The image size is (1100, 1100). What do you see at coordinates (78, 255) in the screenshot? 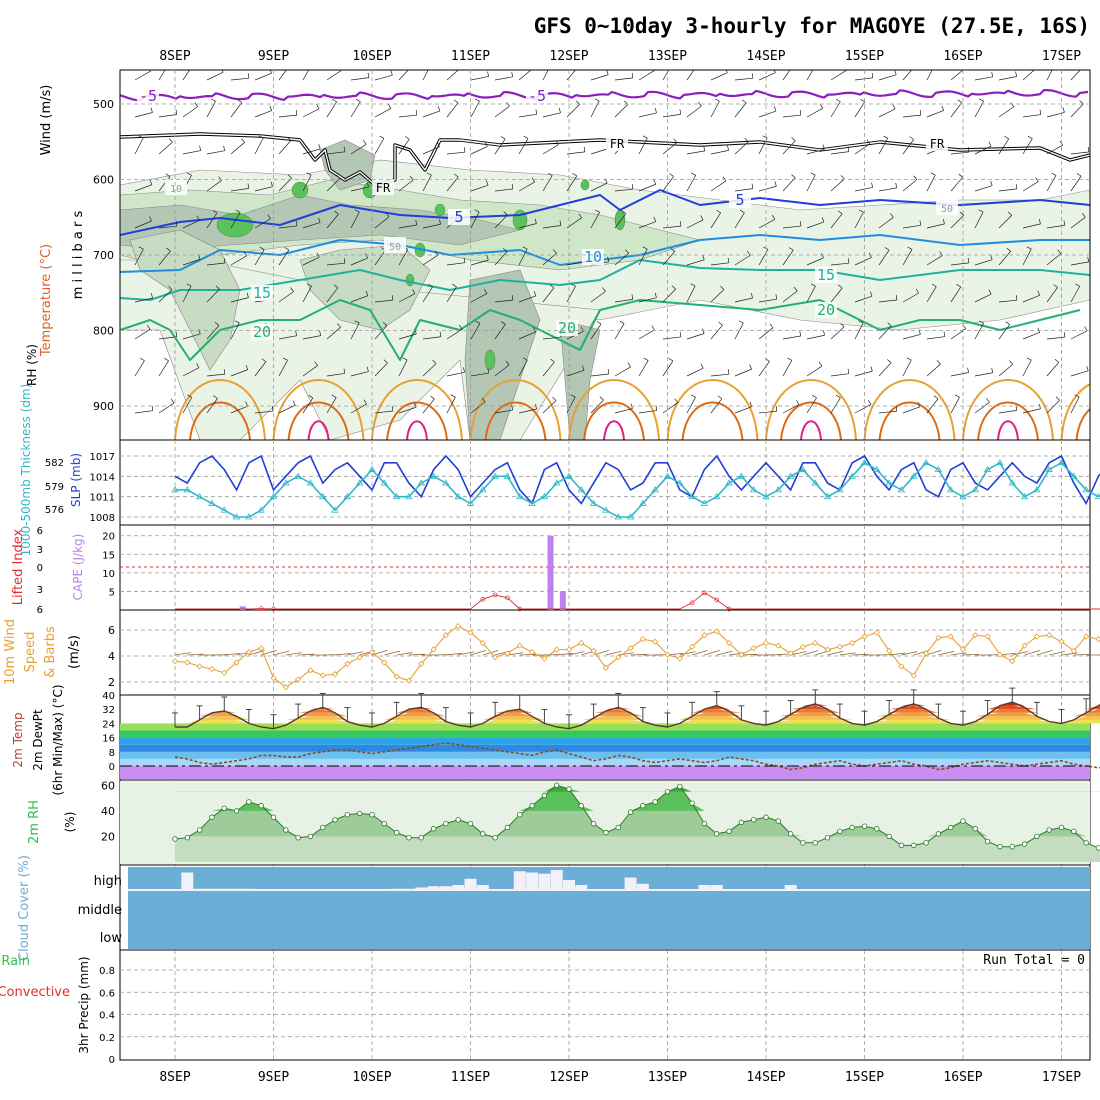
I see `pressure-axis-label: m i l l i b a r s` at bounding box center [78, 255].